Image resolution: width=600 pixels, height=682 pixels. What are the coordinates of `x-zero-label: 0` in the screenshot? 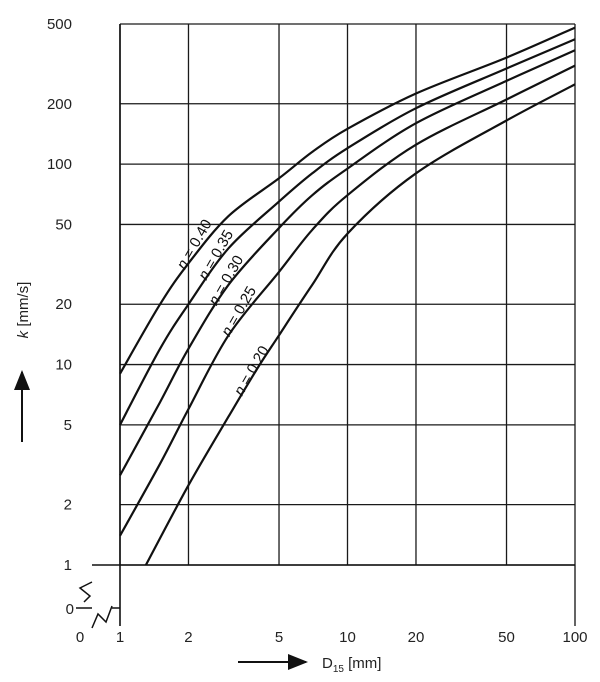 It's located at (80, 637).